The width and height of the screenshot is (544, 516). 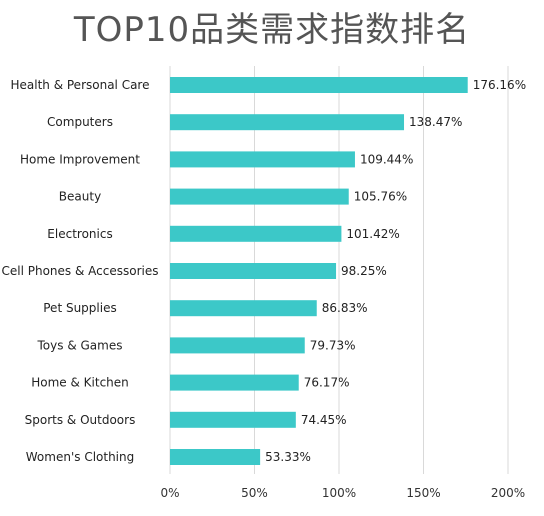 I want to click on value-label: 98.25%, so click(x=364, y=271).